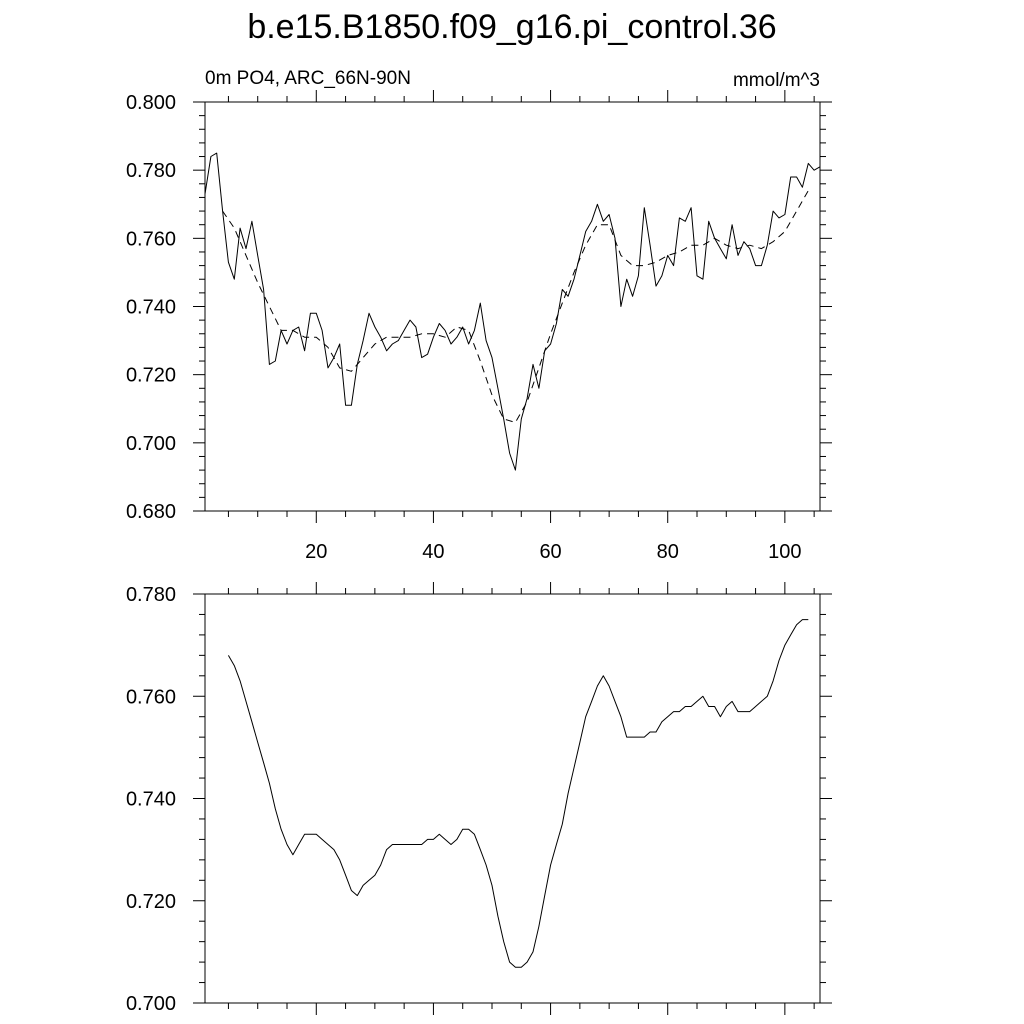 The height and width of the screenshot is (1024, 1024). What do you see at coordinates (550, 552) in the screenshot?
I see `x-tick-label: 60` at bounding box center [550, 552].